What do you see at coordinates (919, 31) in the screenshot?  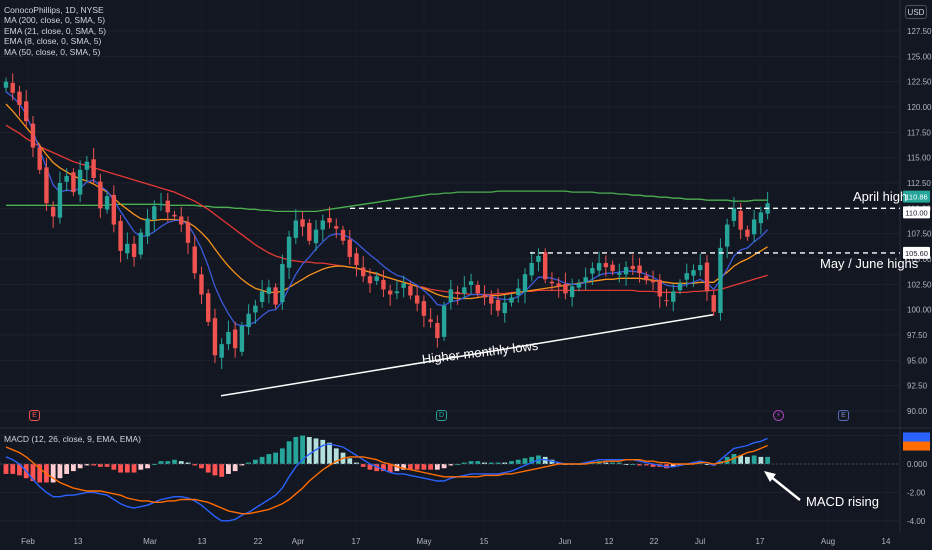 I see `price-tick-label: 127.50` at bounding box center [919, 31].